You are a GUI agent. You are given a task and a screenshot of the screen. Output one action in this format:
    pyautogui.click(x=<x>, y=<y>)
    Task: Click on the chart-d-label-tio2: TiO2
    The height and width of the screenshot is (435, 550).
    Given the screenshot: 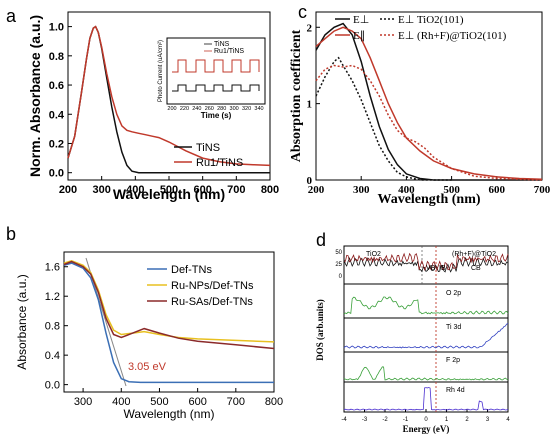 What is the action you would take?
    pyautogui.click(x=373, y=254)
    